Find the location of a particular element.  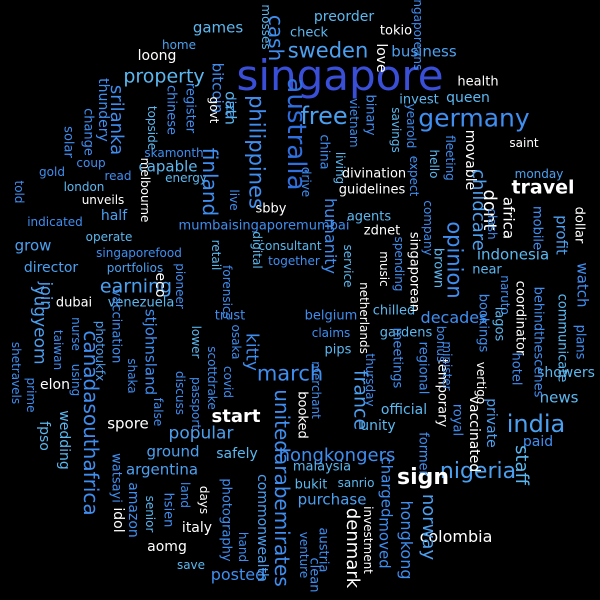

word: finland is located at coordinates (210, 182).